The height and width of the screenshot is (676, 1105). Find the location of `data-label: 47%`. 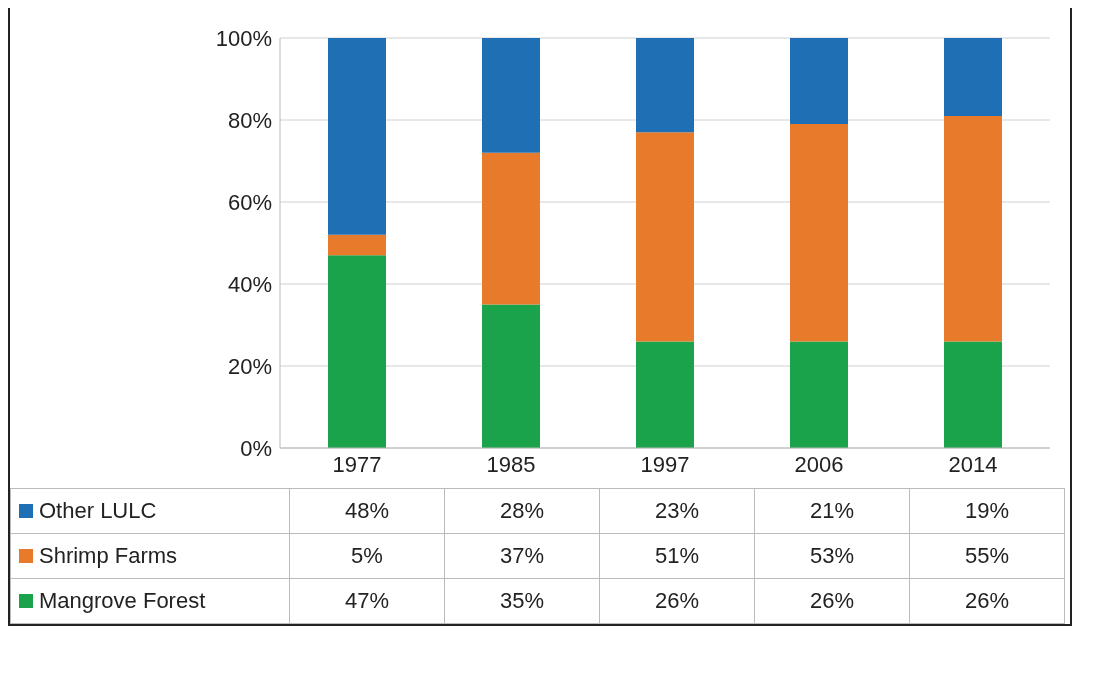

data-label: 47% is located at coordinates (367, 601).